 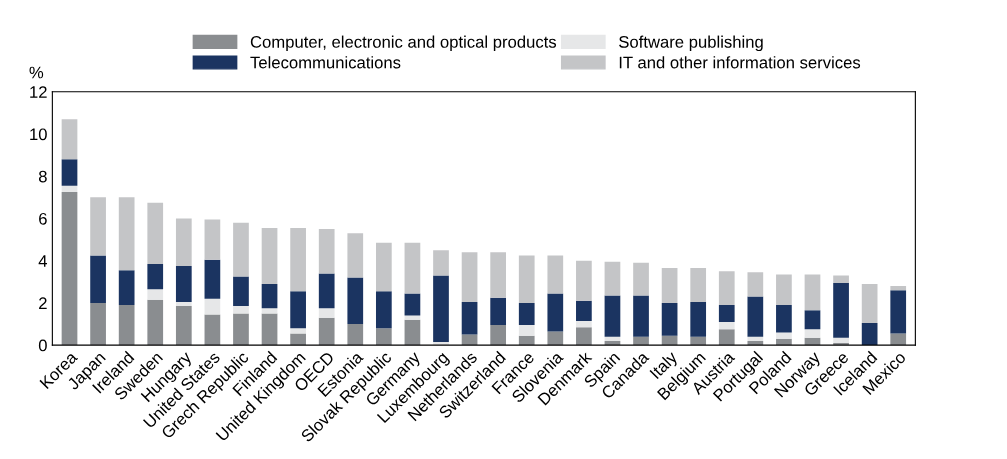 What do you see at coordinates (43, 303) in the screenshot?
I see `y-tick-label: 2` at bounding box center [43, 303].